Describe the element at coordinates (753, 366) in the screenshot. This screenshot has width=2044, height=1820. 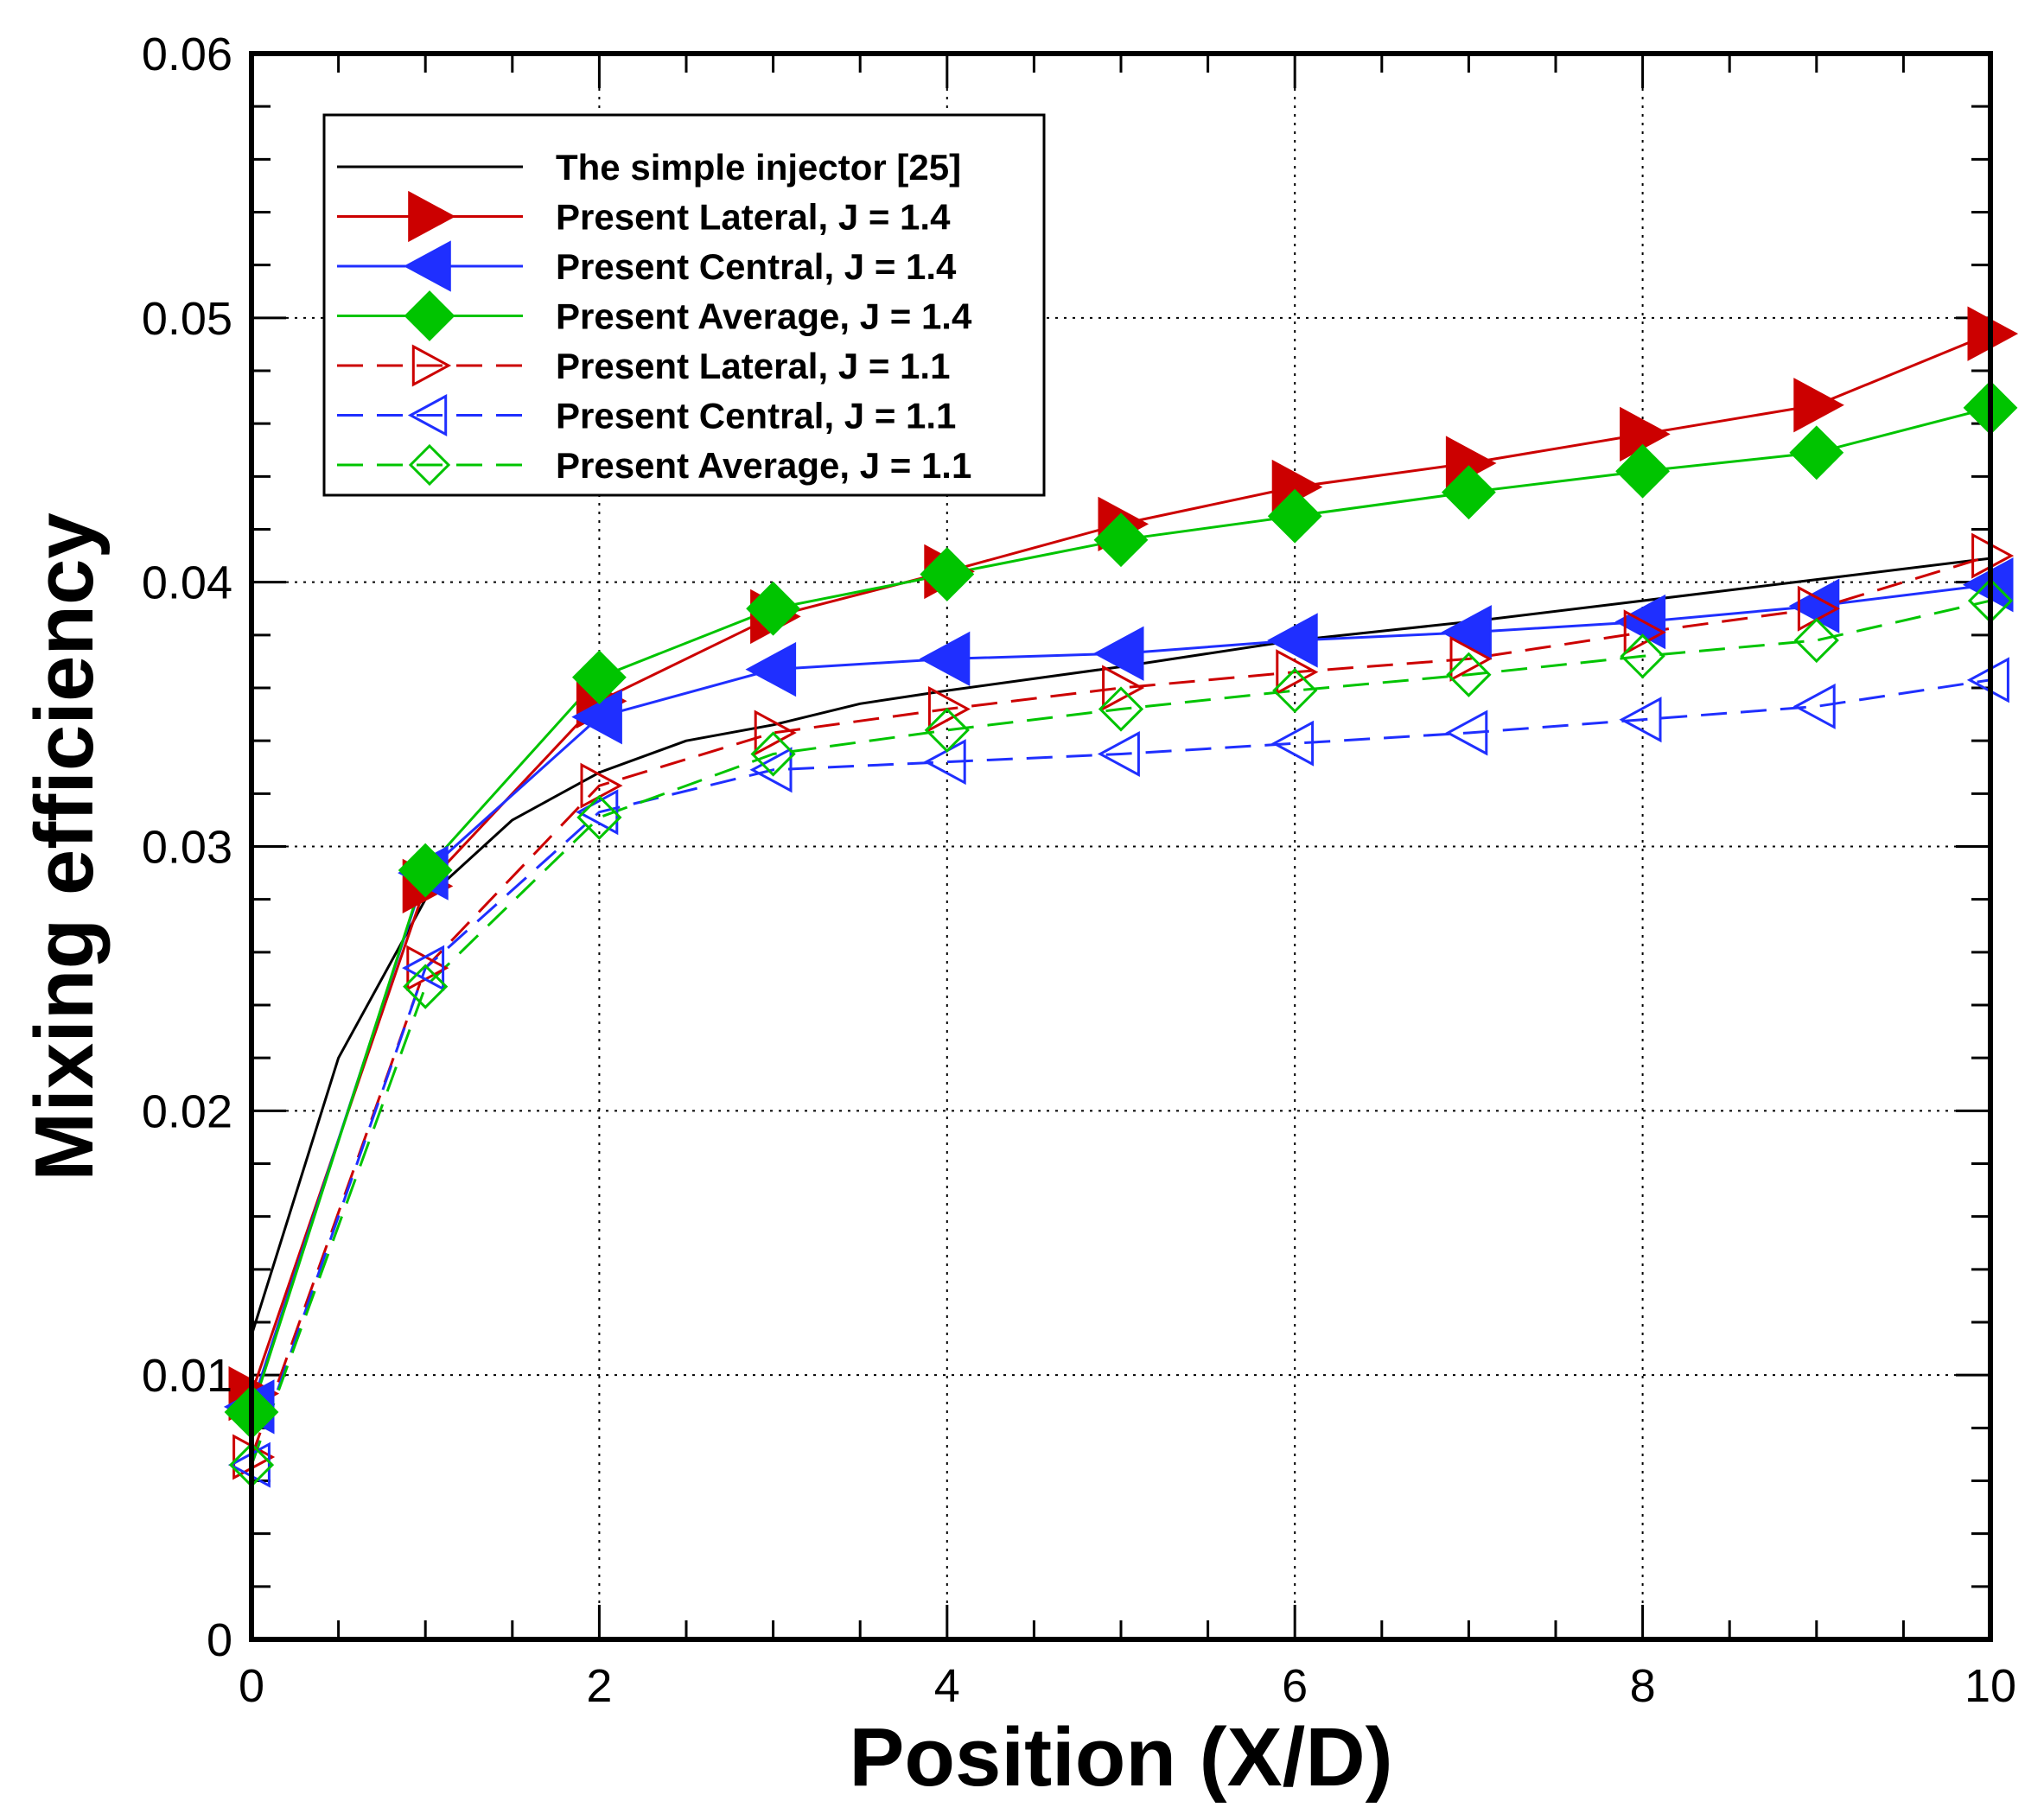
I see `legend-label: Present Lateral, J = 1.1` at that location.